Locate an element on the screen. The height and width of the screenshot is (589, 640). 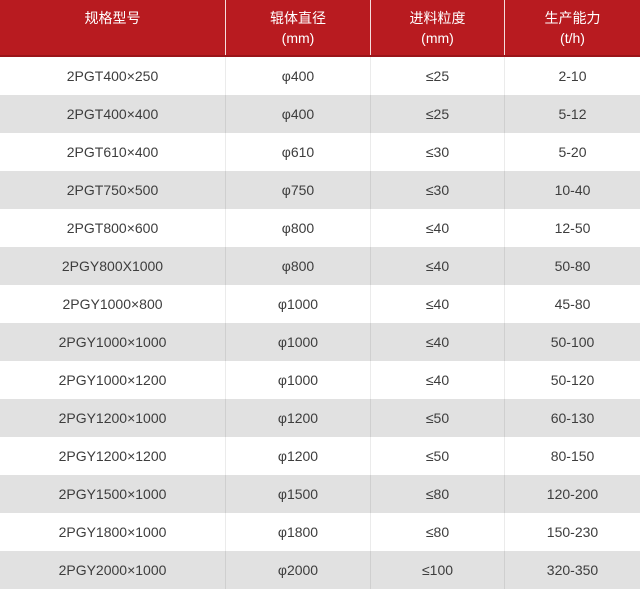
table-row: 2PGT750×500 φ750 ≤30 10-40 is located at coordinates (320, 190).